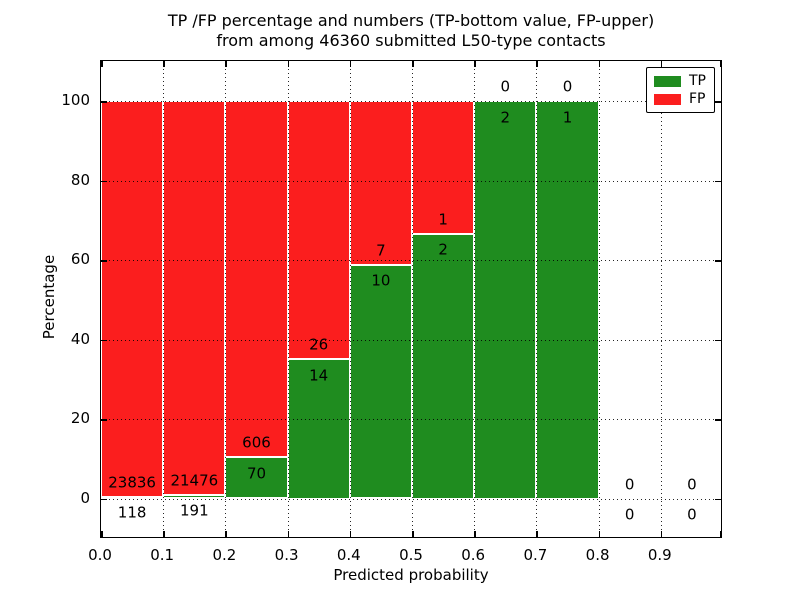 This screenshot has width=800, height=600. Describe the element at coordinates (473, 555) in the screenshot. I see `x-tick-label: 0.6` at that location.